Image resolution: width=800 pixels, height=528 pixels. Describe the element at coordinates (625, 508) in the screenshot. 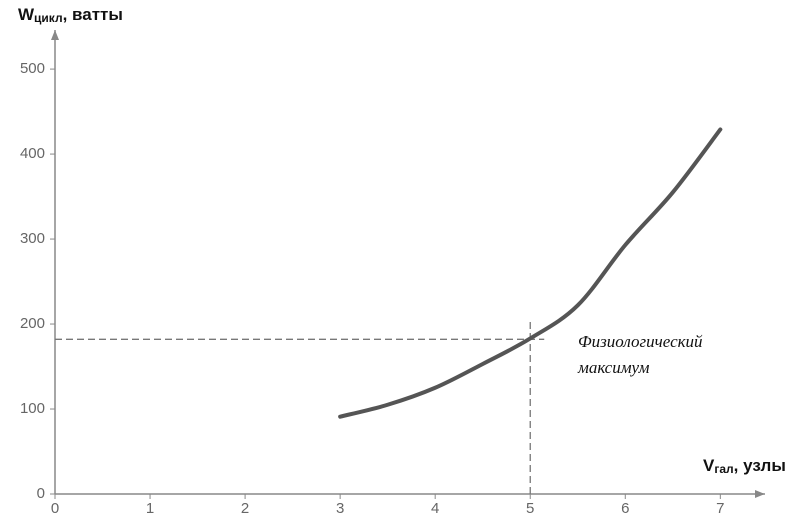

I see `x-tick-label: 6` at that location.